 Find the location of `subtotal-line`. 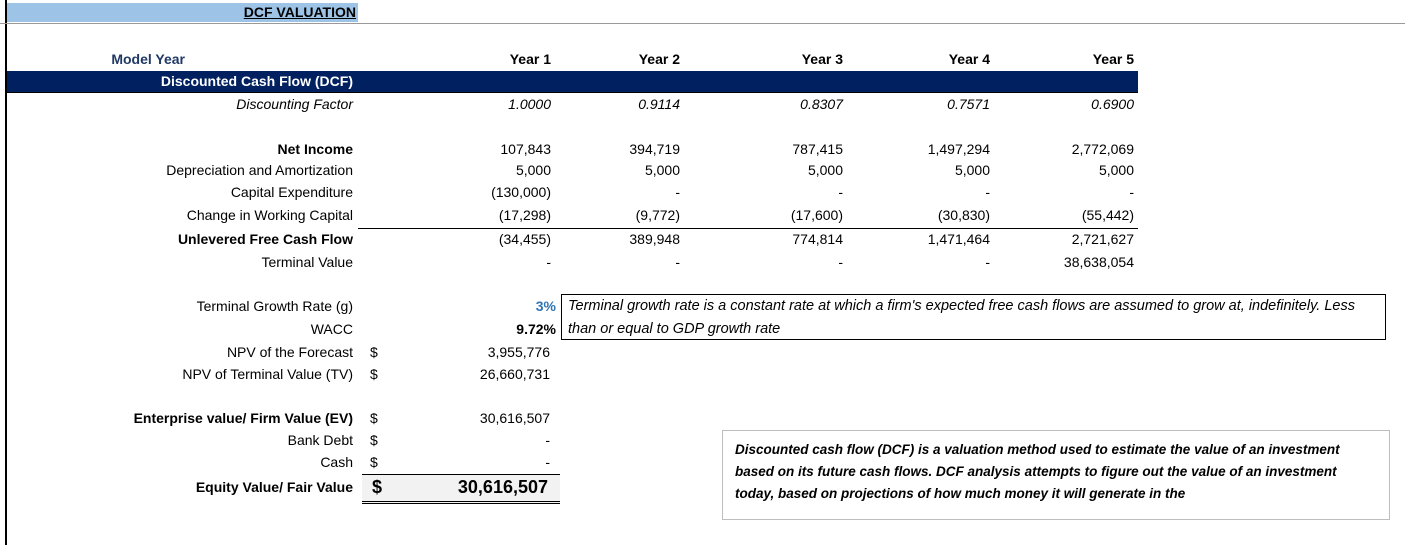

subtotal-line is located at coordinates (748, 228).